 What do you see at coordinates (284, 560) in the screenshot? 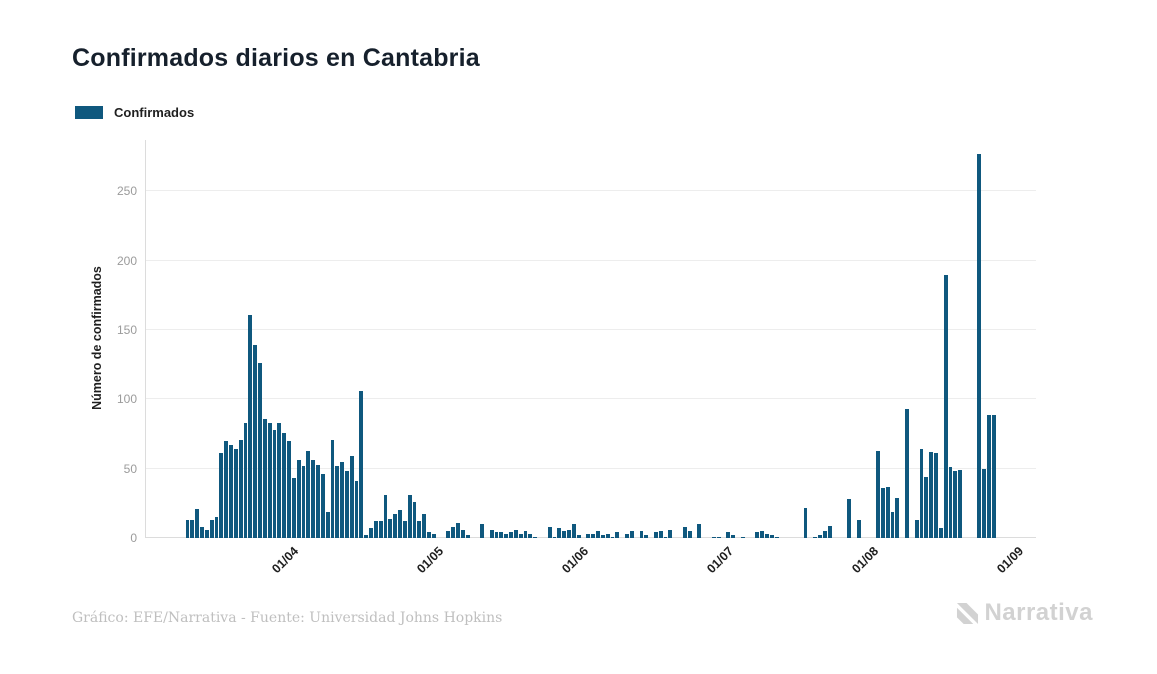
I see `x-tick-label: 01/04` at bounding box center [284, 560].